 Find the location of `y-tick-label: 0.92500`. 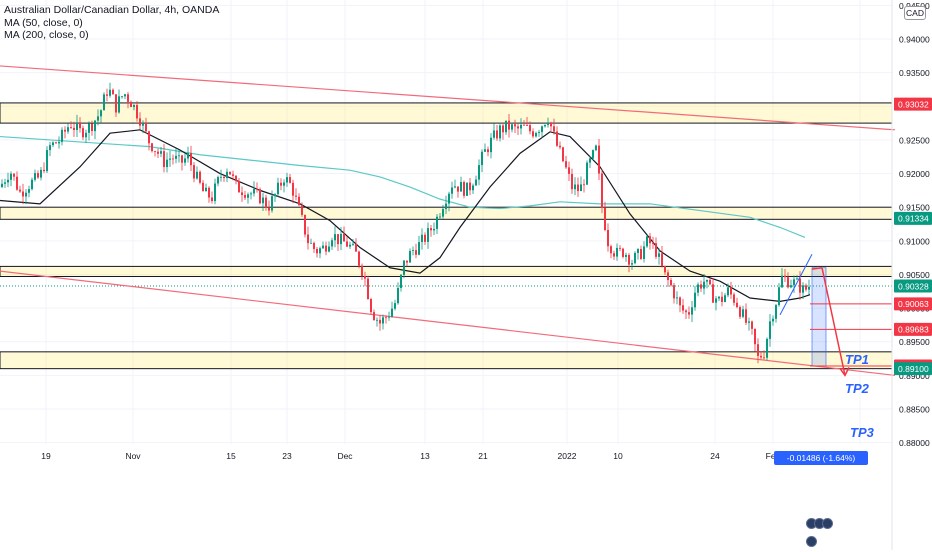

y-tick-label: 0.92500 is located at coordinates (914, 140).